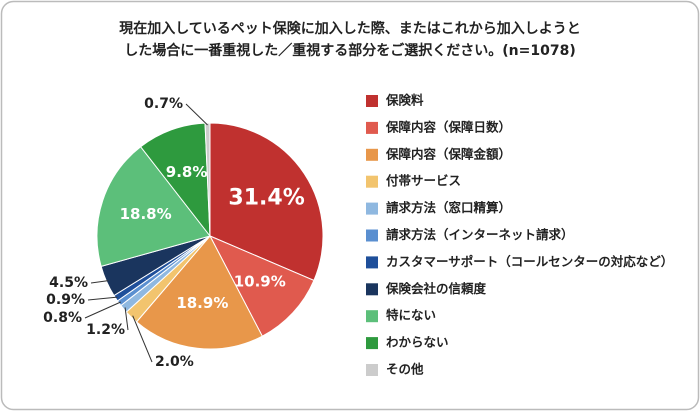  What do you see at coordinates (448, 126) in the screenshot?
I see `legend-label: 保障内容（保障日数）` at bounding box center [448, 126].